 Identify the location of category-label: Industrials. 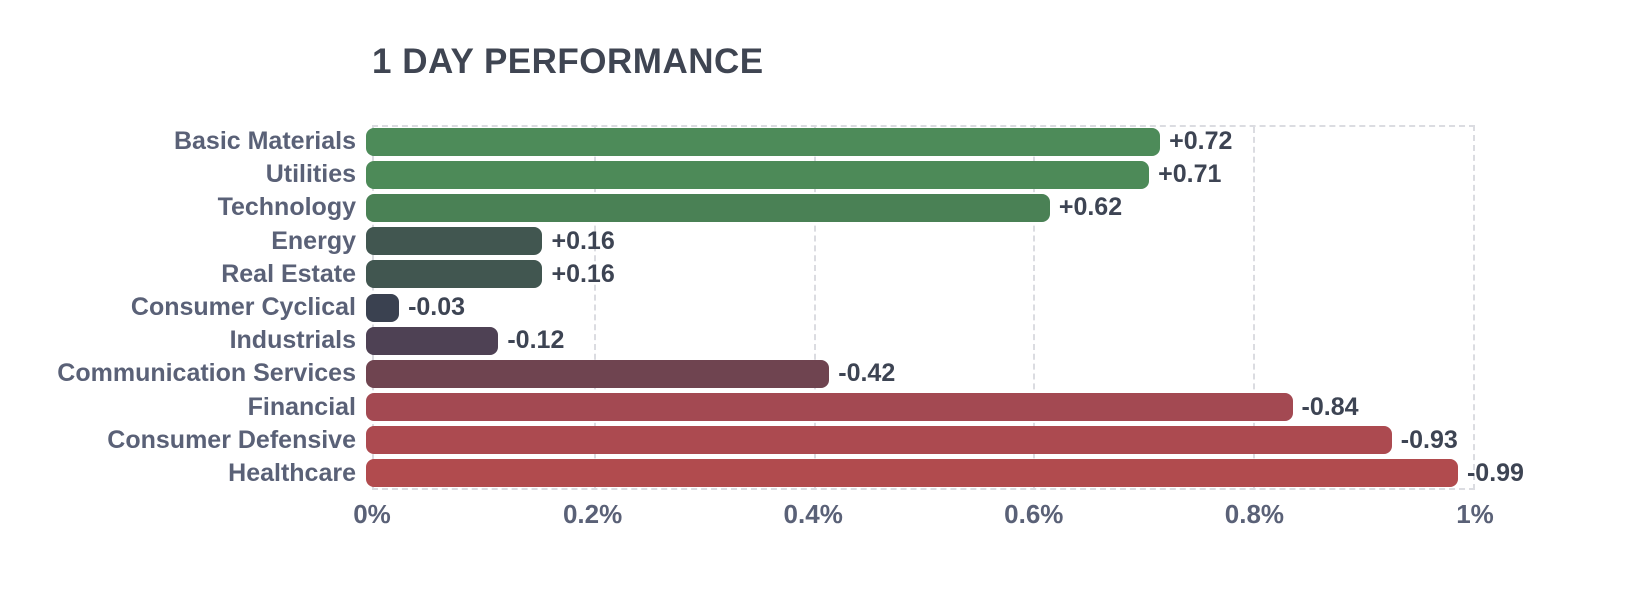
(292, 340).